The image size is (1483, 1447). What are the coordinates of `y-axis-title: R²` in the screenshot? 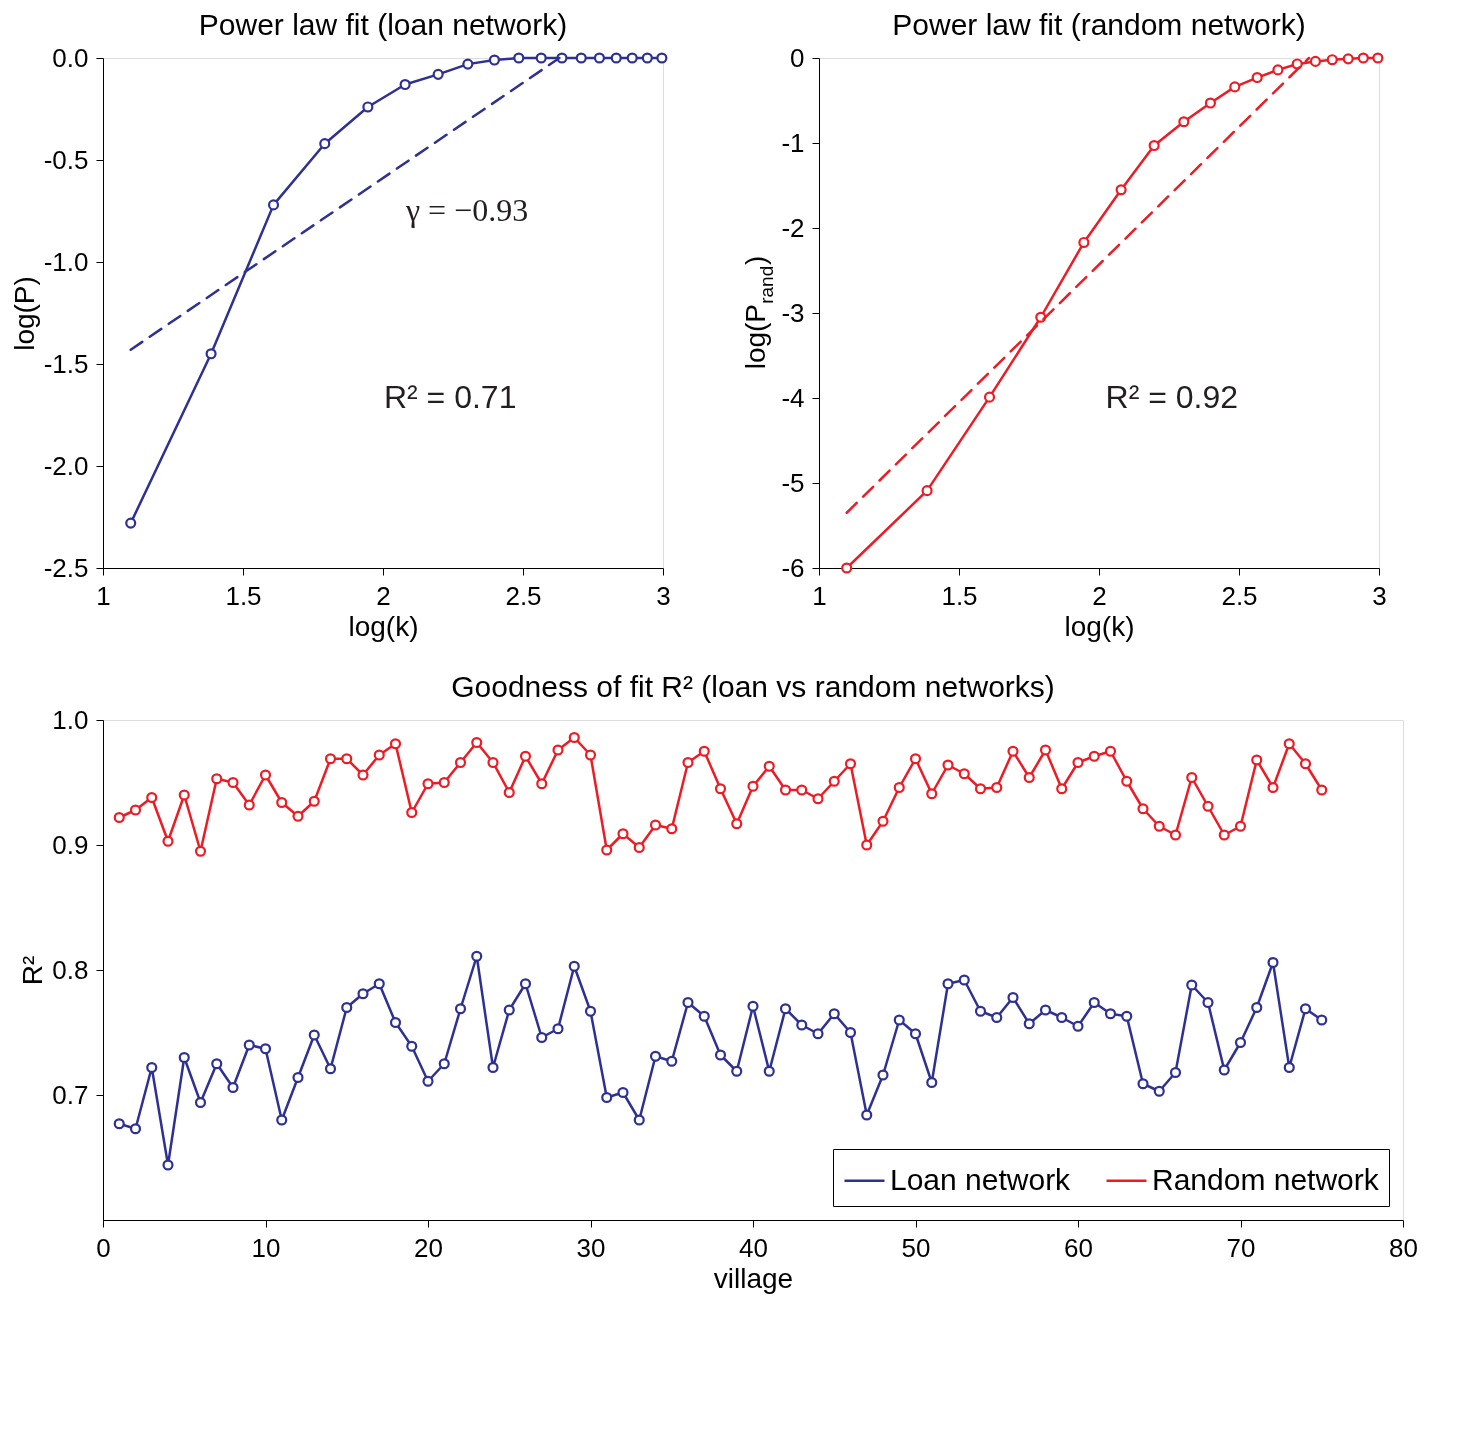 It's located at (33, 970).